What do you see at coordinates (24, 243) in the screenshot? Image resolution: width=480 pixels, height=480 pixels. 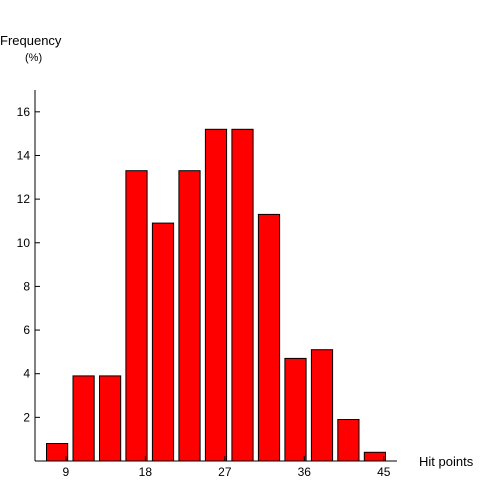 I see `y-tick-label-10: 10` at bounding box center [24, 243].